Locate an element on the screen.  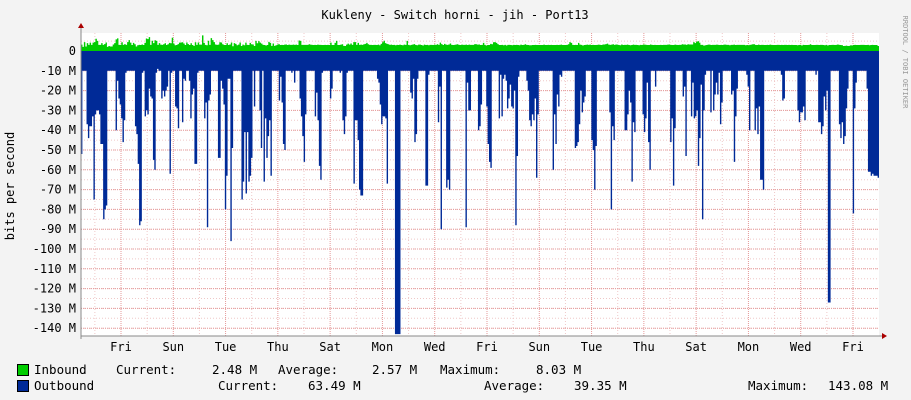
inbound-maximum-value: 8.03 M is located at coordinates (559, 369).